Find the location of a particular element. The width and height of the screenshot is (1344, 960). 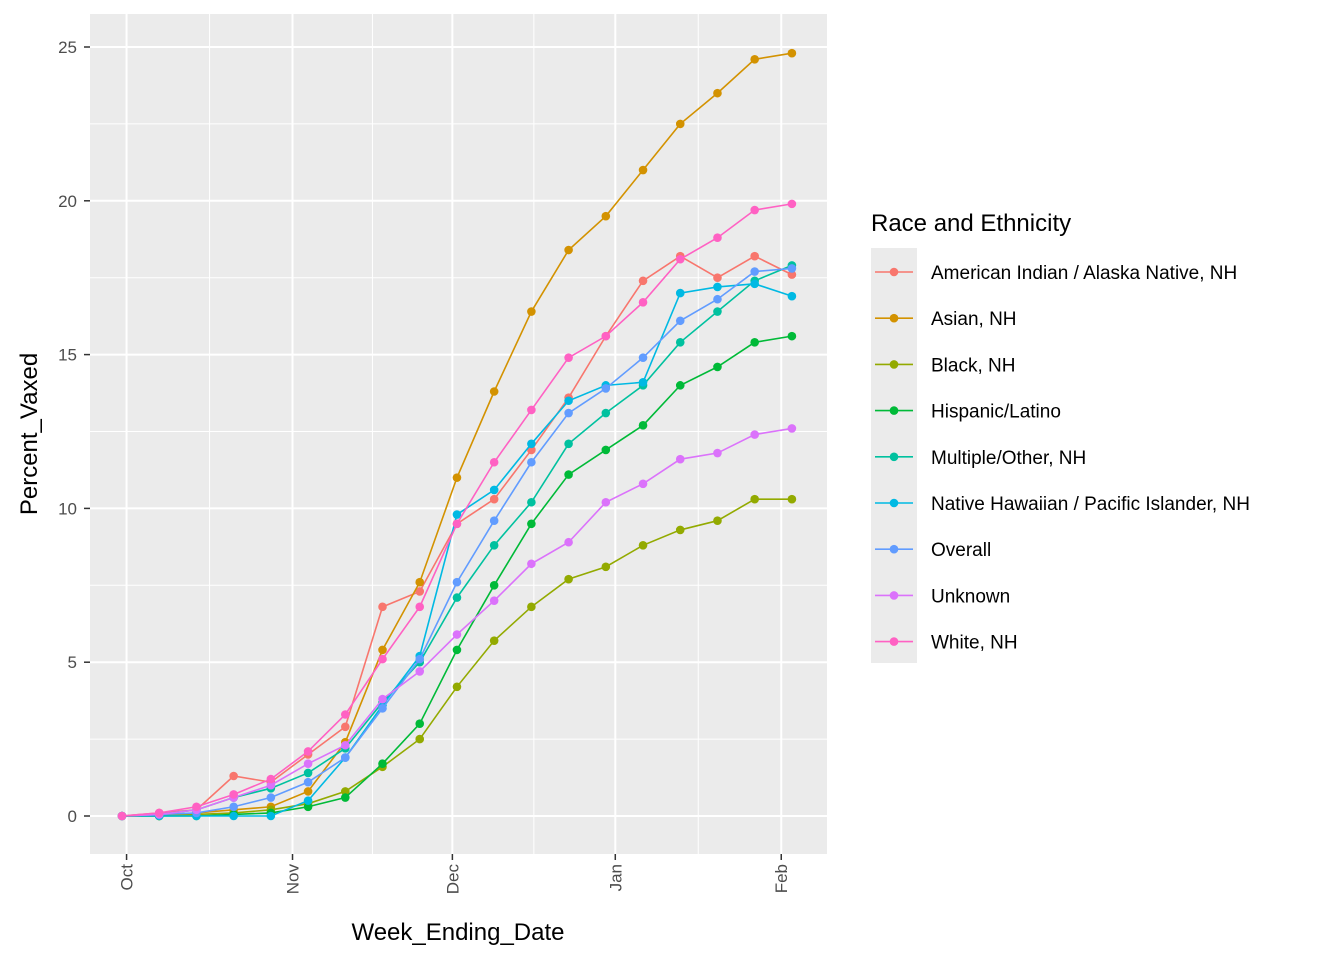

legend-item: American Indian / Alaska Native, NH is located at coordinates (1056, 273).